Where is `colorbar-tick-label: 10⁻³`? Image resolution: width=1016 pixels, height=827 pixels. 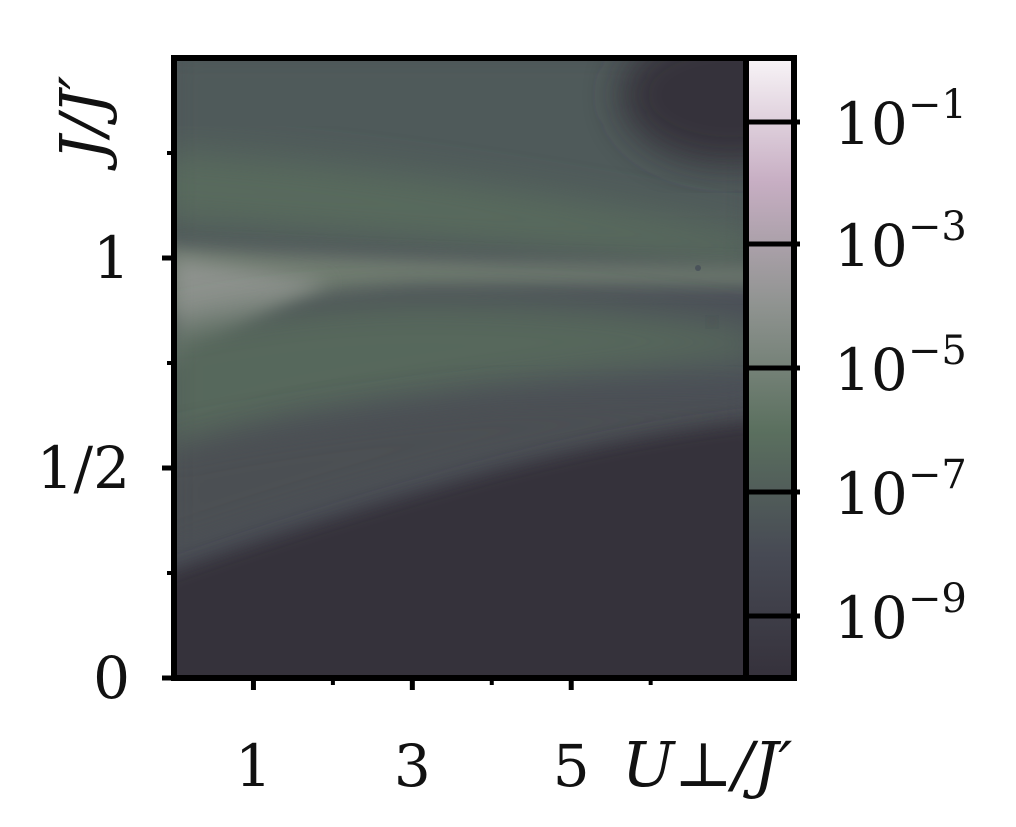
colorbar-tick-label: 10⁻³ is located at coordinates (900, 242).